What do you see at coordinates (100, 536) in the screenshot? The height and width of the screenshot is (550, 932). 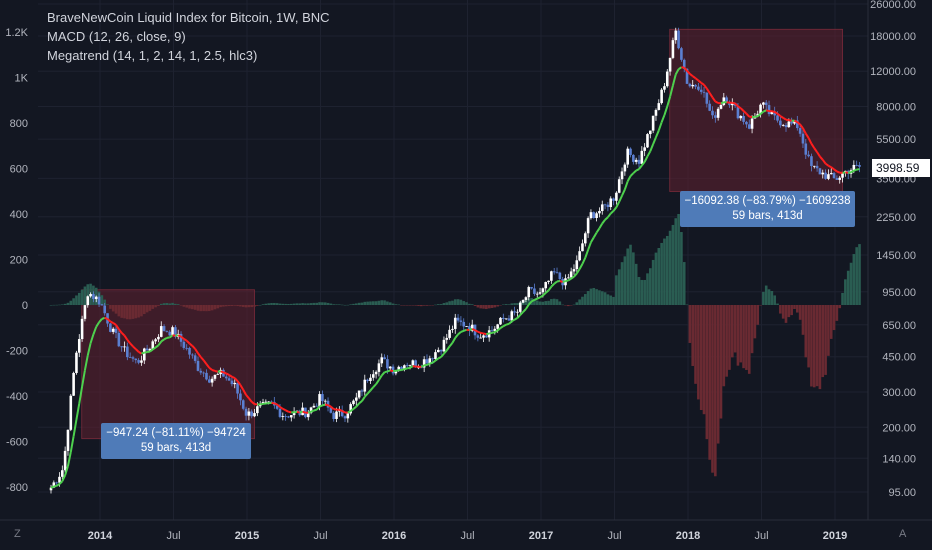 I see `time-tick-label: 2014` at bounding box center [100, 536].